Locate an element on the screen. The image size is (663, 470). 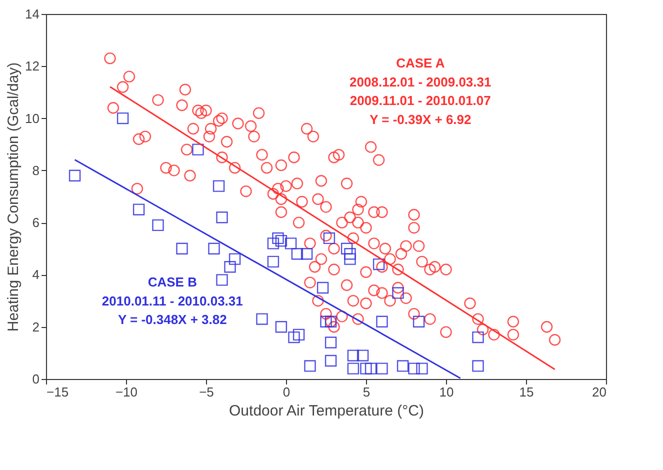
y-tick-label: 12 is located at coordinates (32, 66).